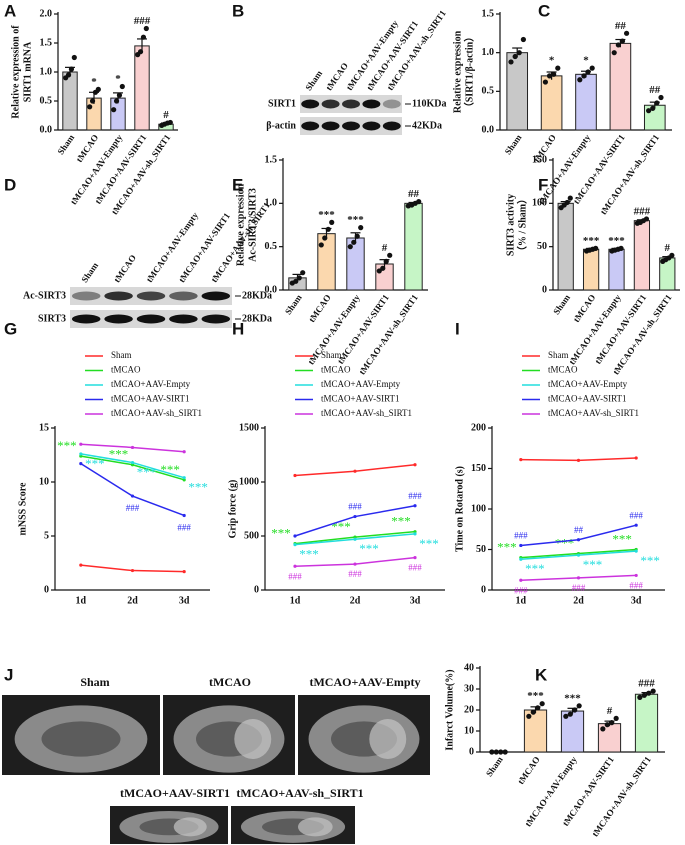 Image resolution: width=685 pixels, height=845 pixels. Describe the element at coordinates (10, 184) in the screenshot. I see `panel-letter: D` at that location.